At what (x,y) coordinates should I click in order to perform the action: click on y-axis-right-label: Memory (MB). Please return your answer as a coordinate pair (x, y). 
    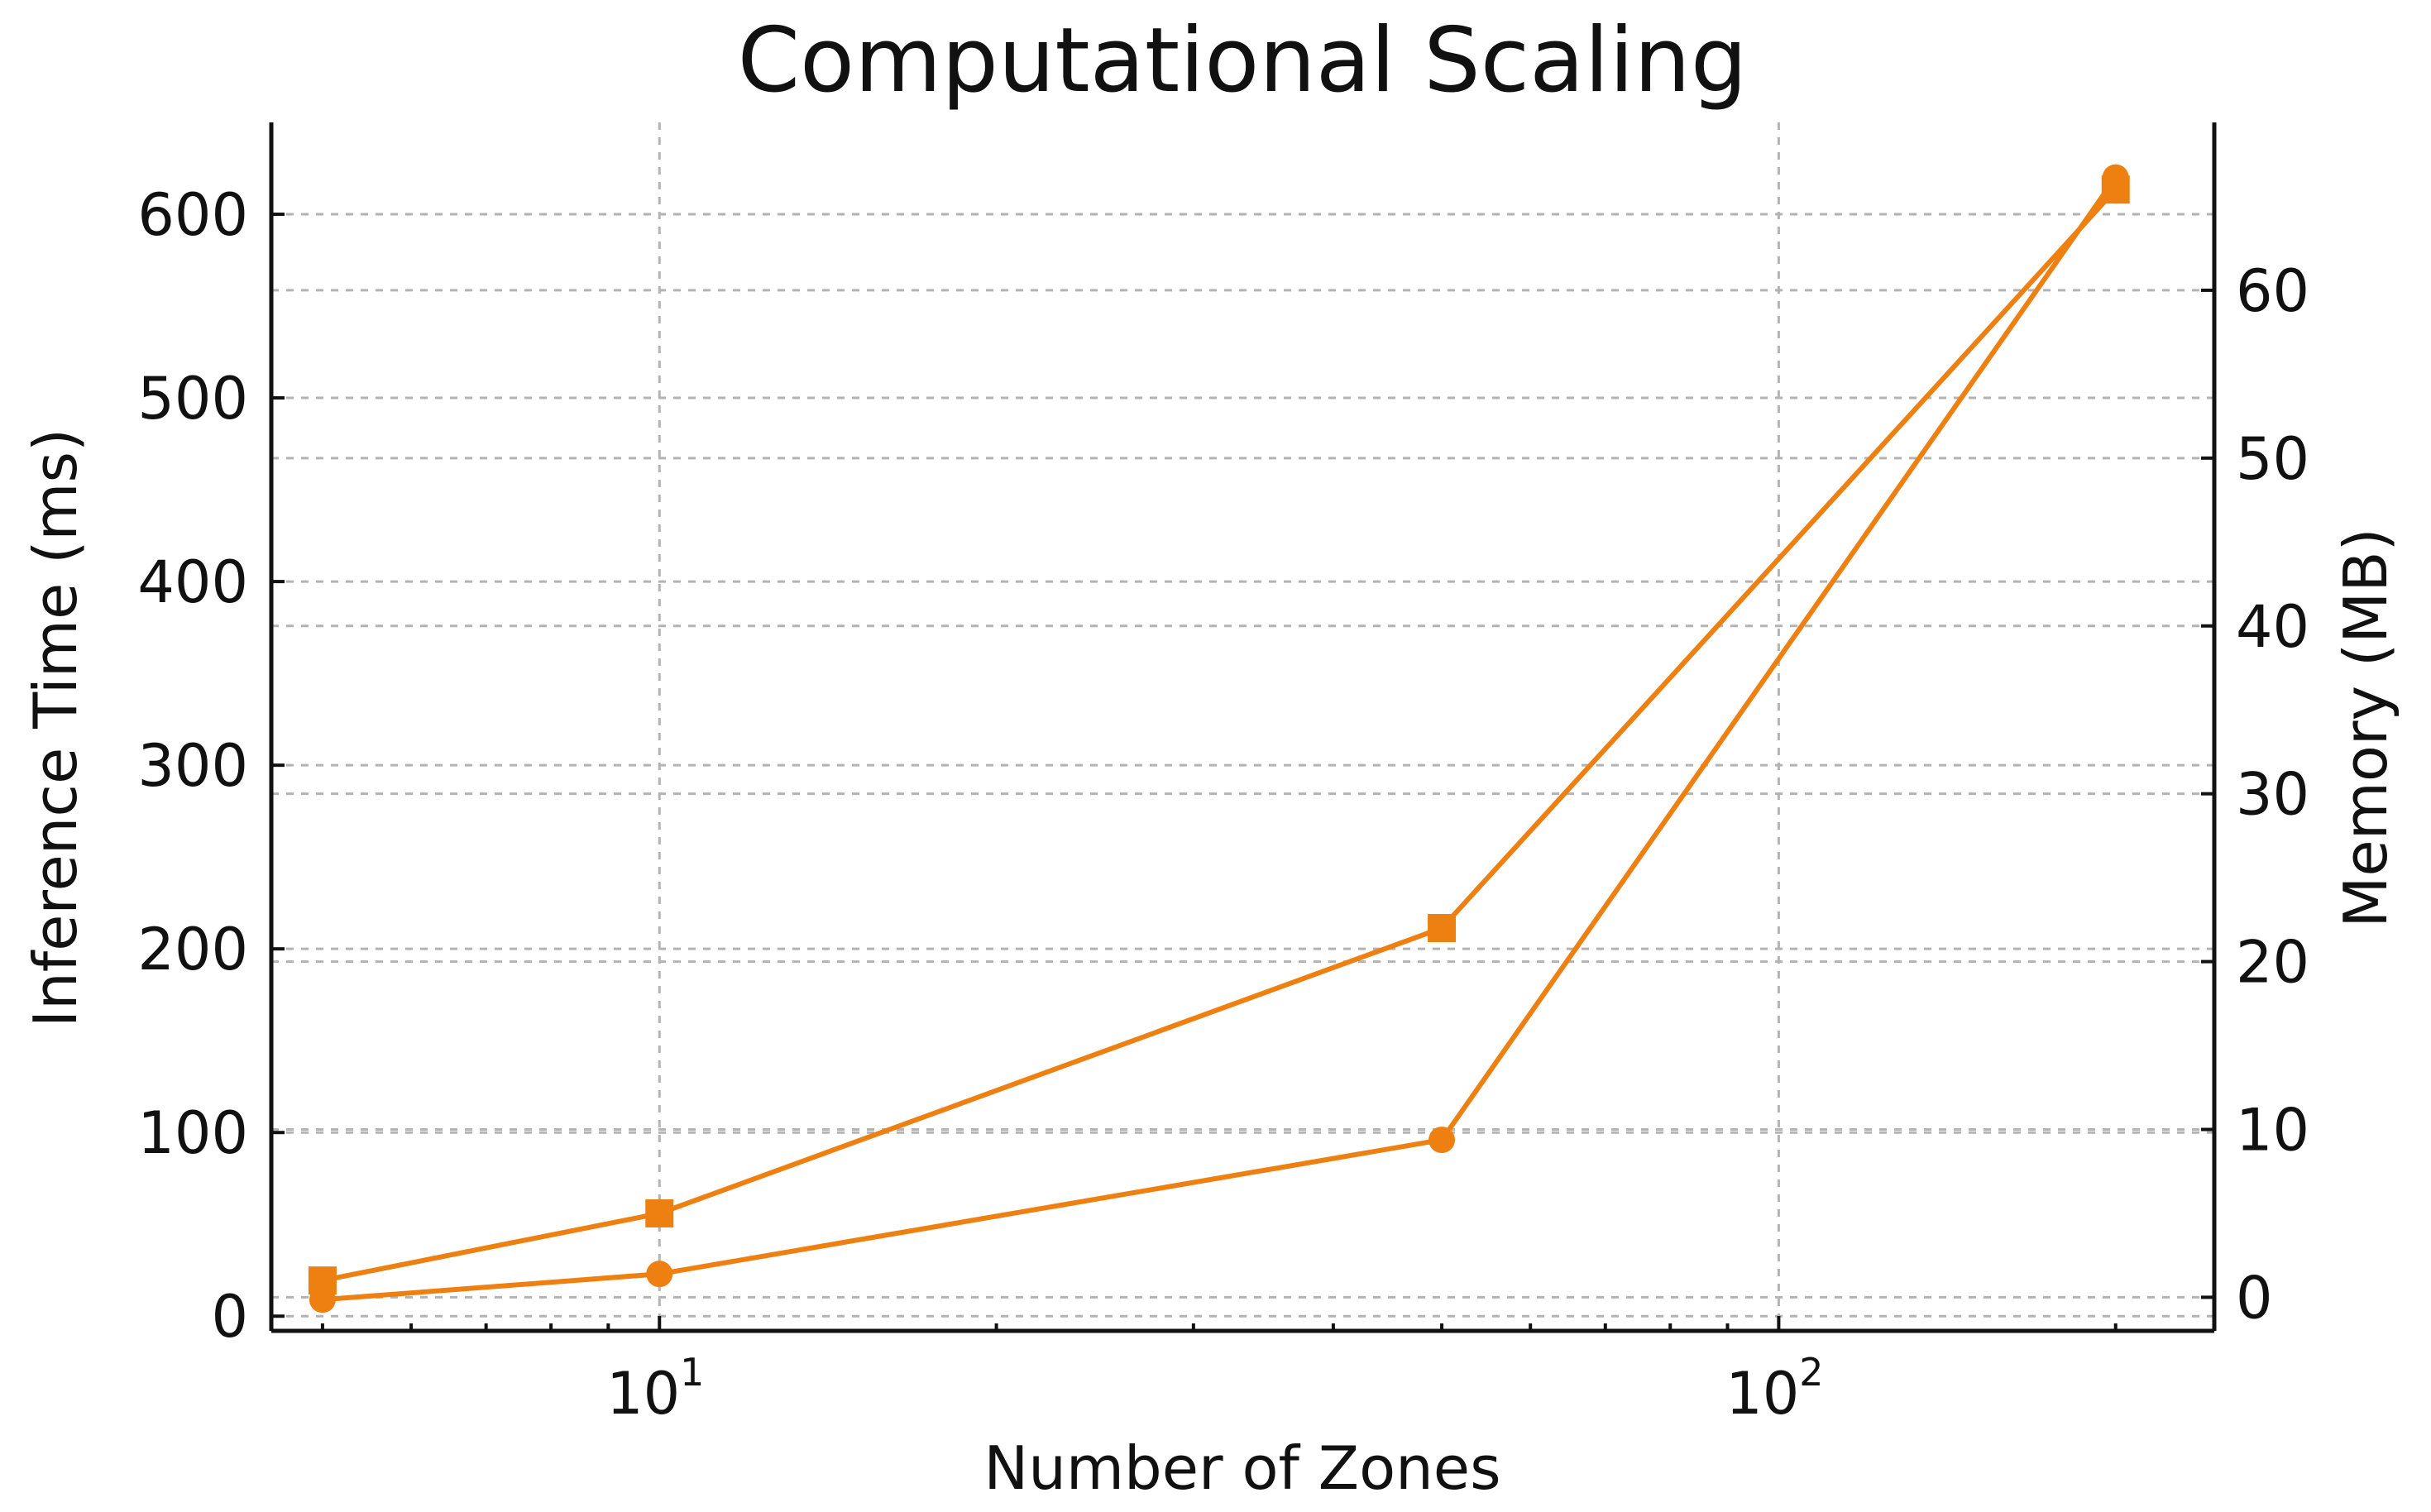
    Looking at the image, I should click on (2365, 727).